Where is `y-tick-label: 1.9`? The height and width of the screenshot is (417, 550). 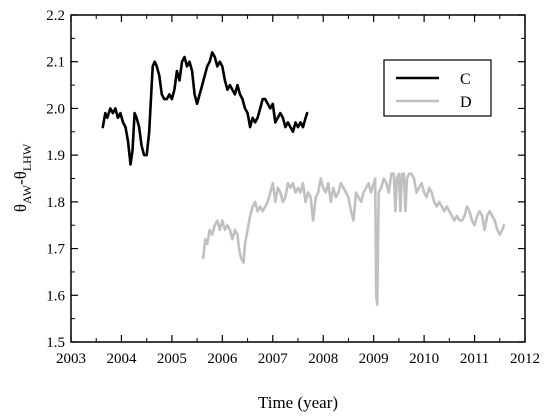
y-tick-label: 1.9 is located at coordinates (55, 156).